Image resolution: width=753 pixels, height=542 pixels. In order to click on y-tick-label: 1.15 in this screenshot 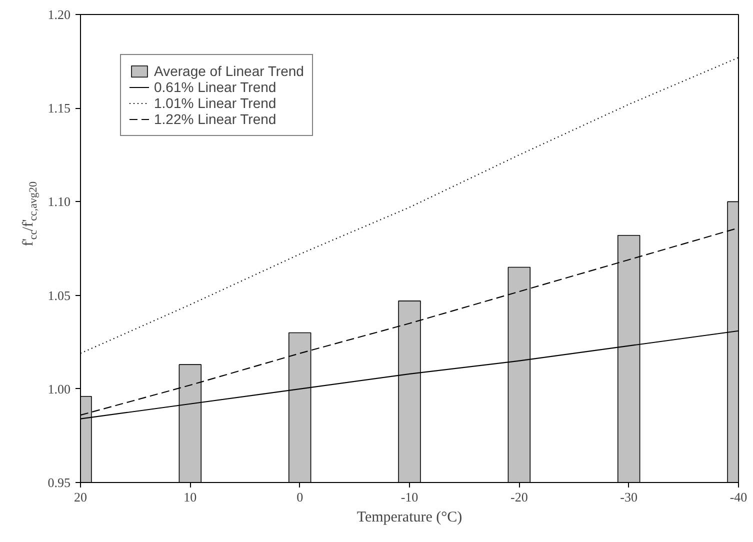, I will do `click(59, 108)`.